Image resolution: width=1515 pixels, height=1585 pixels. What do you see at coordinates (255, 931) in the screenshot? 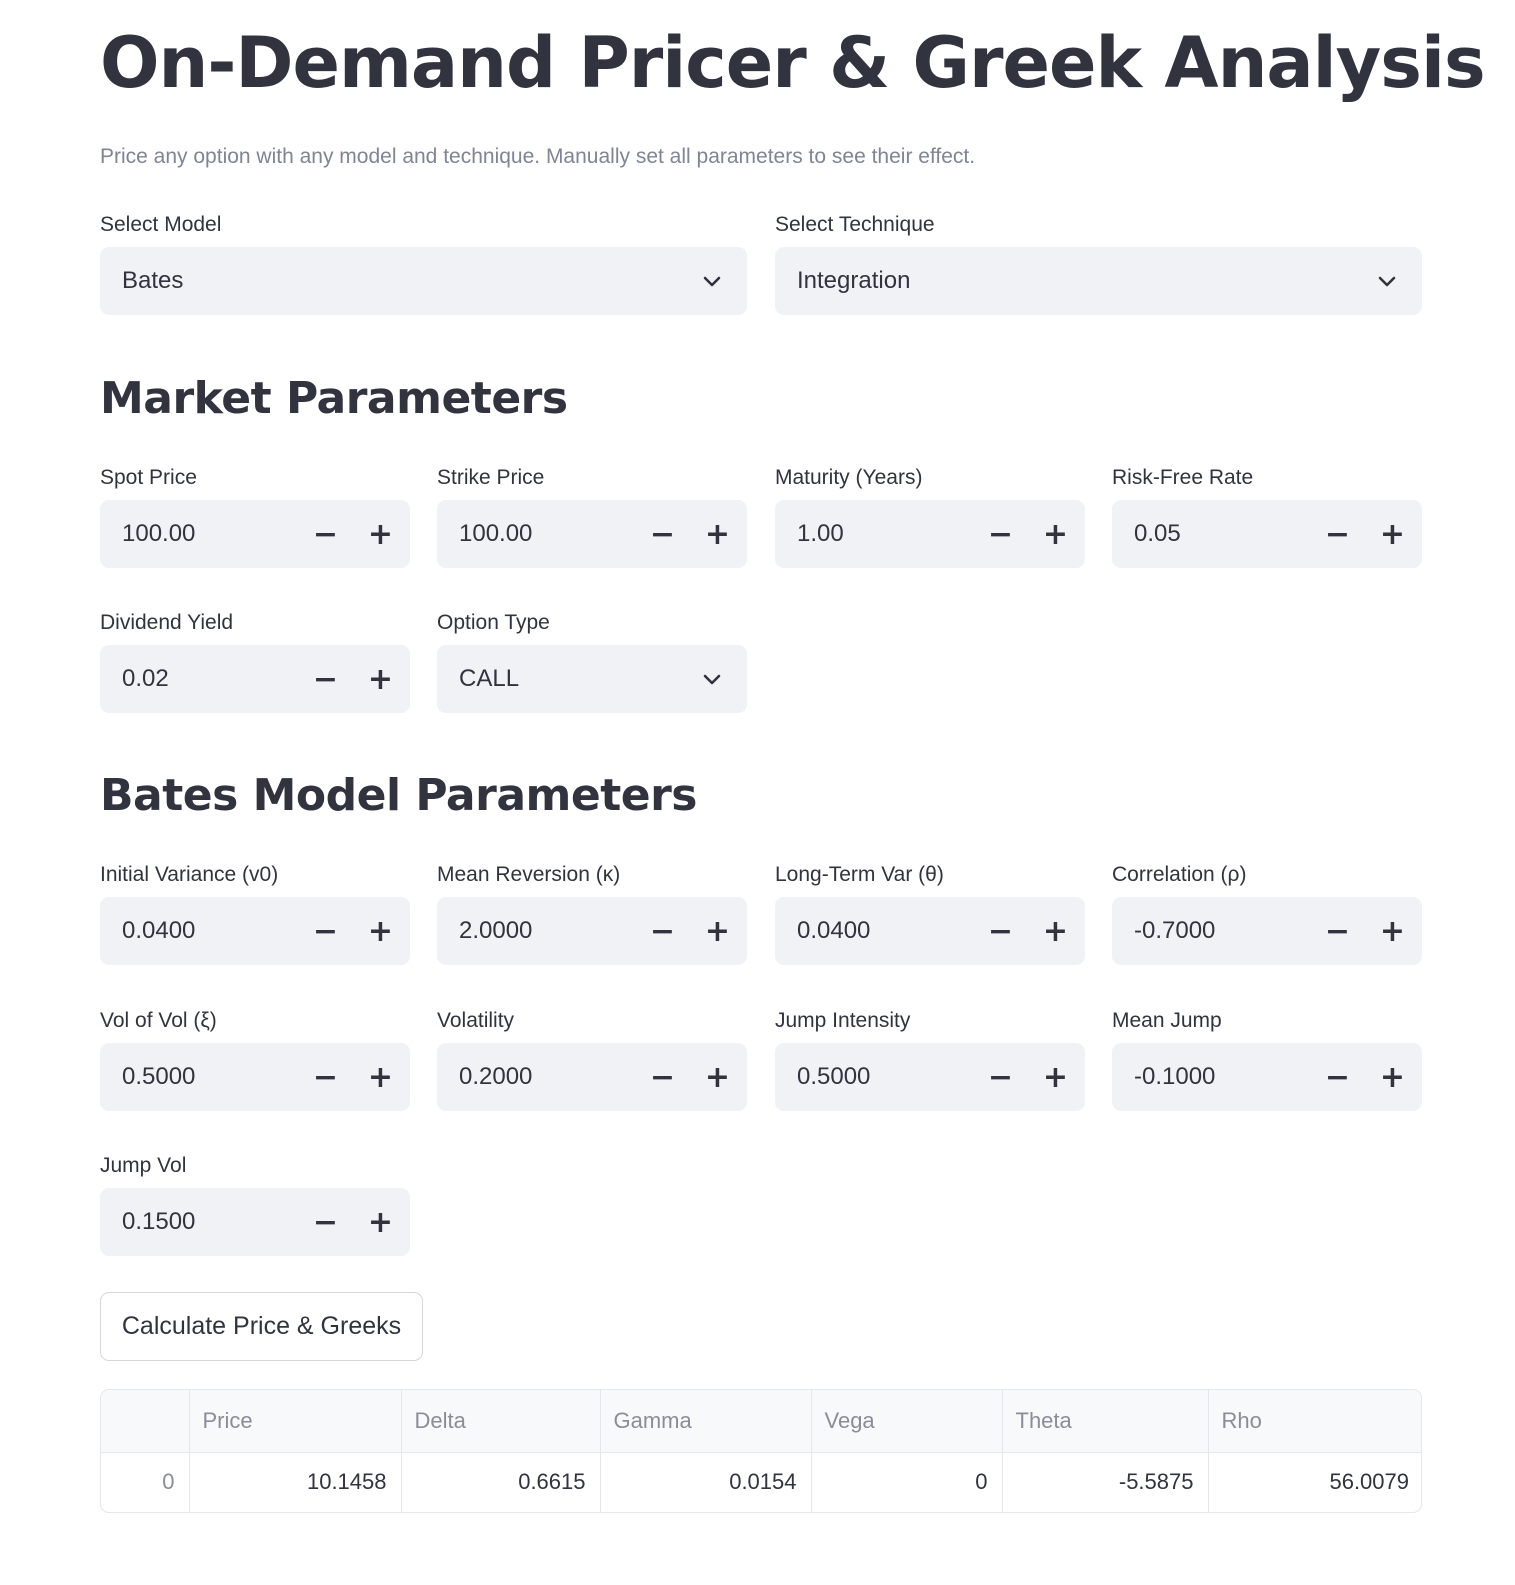
I see `initial-variance-input: 0.0400 − +` at bounding box center [255, 931].